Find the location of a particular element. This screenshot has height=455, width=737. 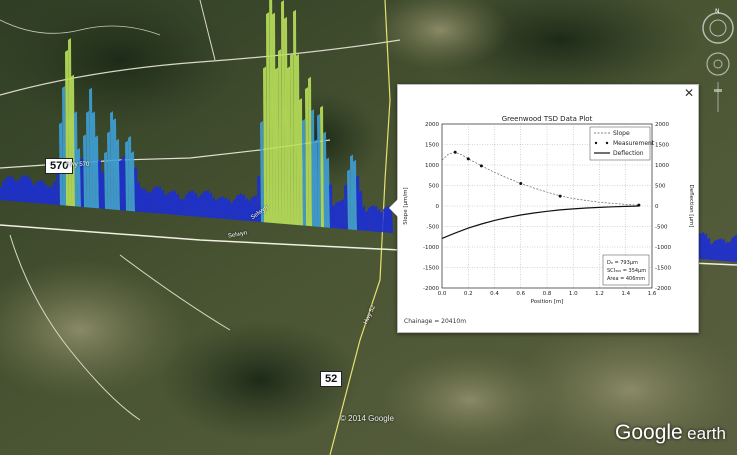

chart-legend: Slope Measurement Deflection is located at coordinates (622, 143).